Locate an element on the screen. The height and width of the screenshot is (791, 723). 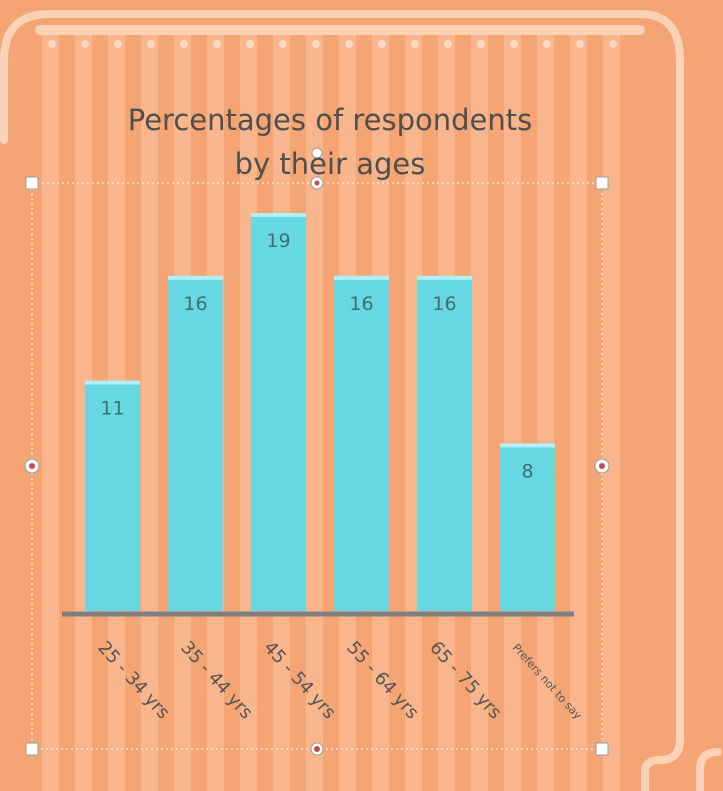
rotate-handle is located at coordinates (317, 153).